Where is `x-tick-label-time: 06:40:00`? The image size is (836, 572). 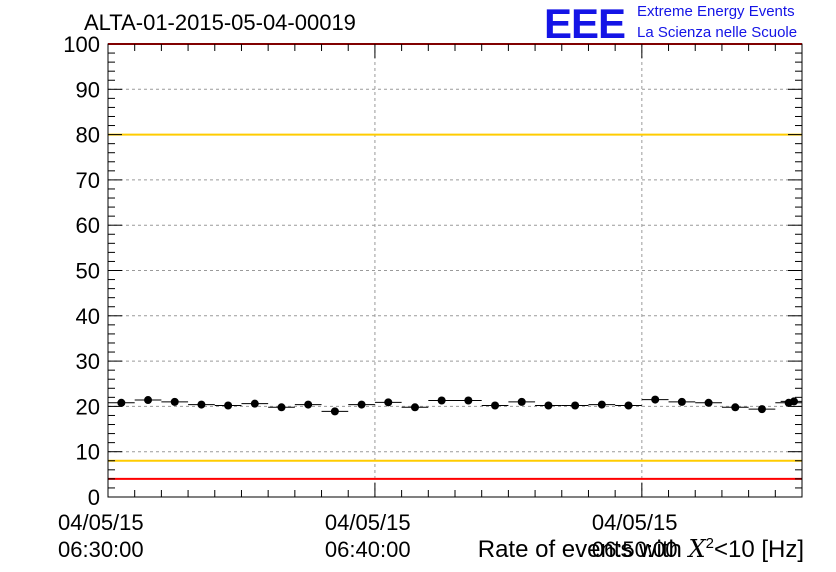 x-tick-label-time: 06:40:00 is located at coordinates (368, 549).